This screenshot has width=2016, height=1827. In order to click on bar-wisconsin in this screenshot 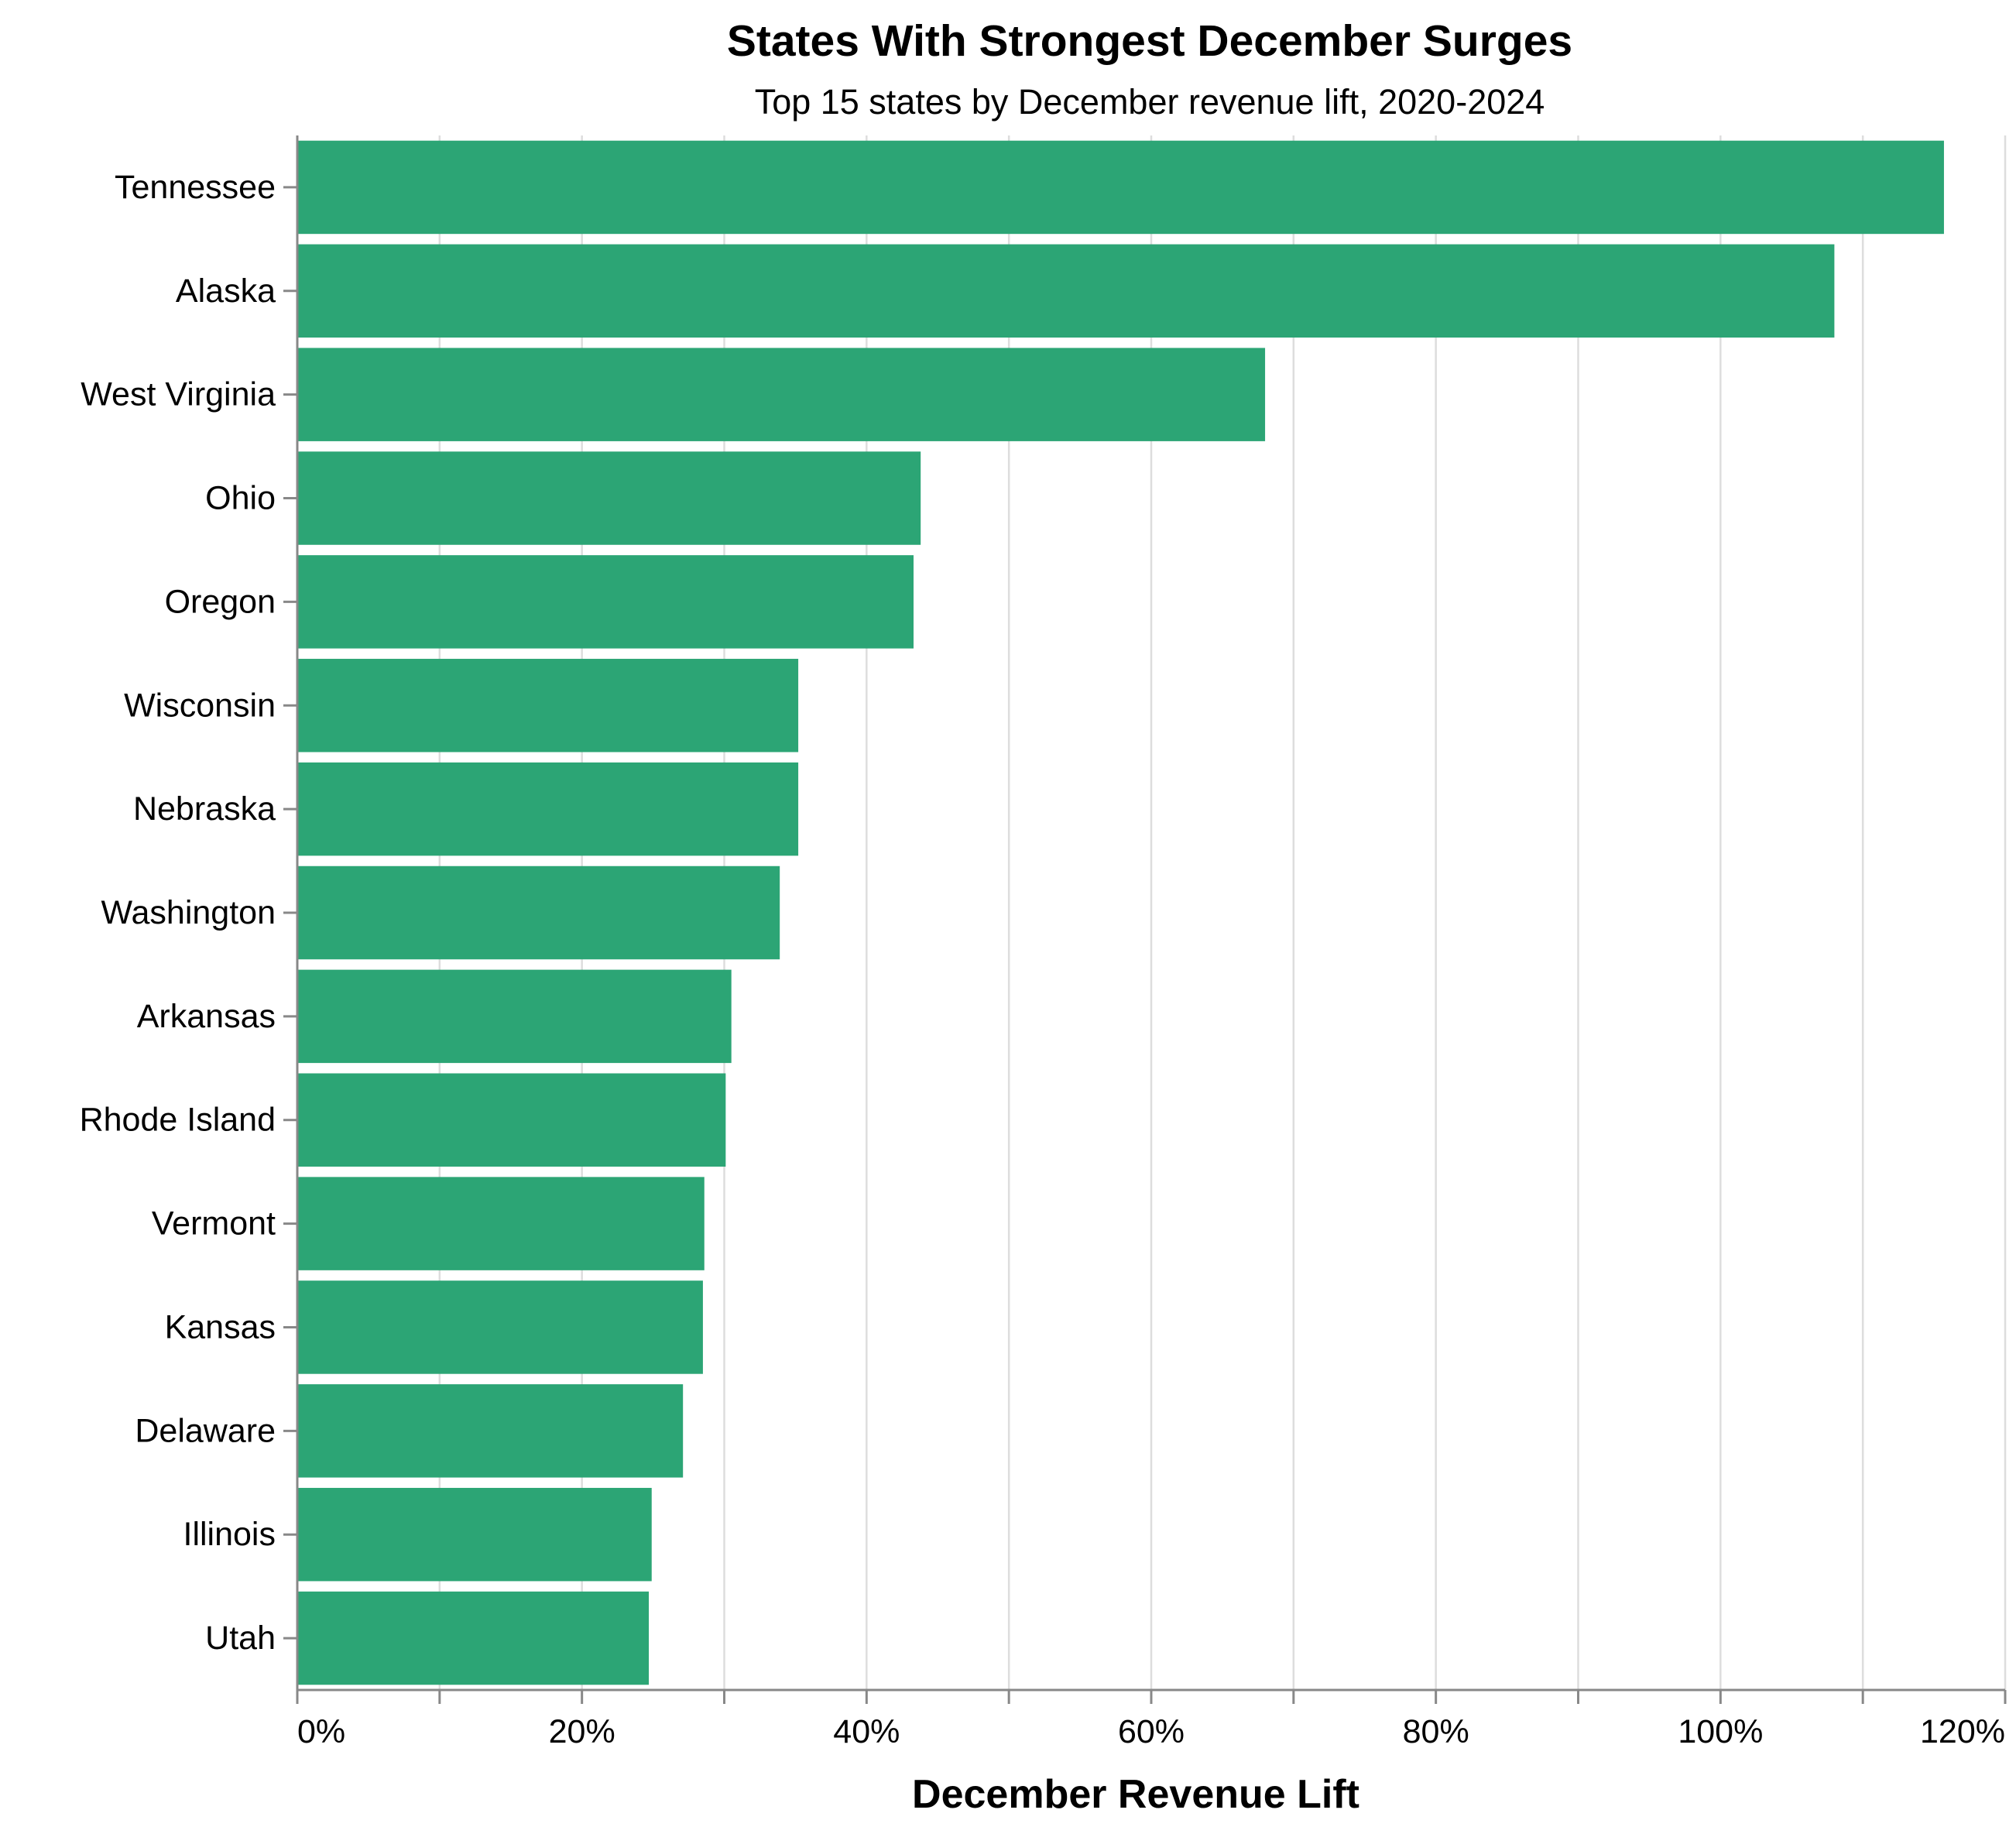, I will do `click(548, 705)`.